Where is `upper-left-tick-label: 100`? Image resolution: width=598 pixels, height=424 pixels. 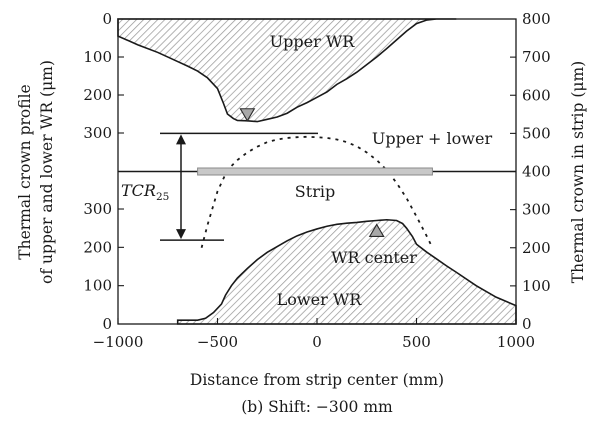 upper-left-tick-label: 100 is located at coordinates (97, 57).